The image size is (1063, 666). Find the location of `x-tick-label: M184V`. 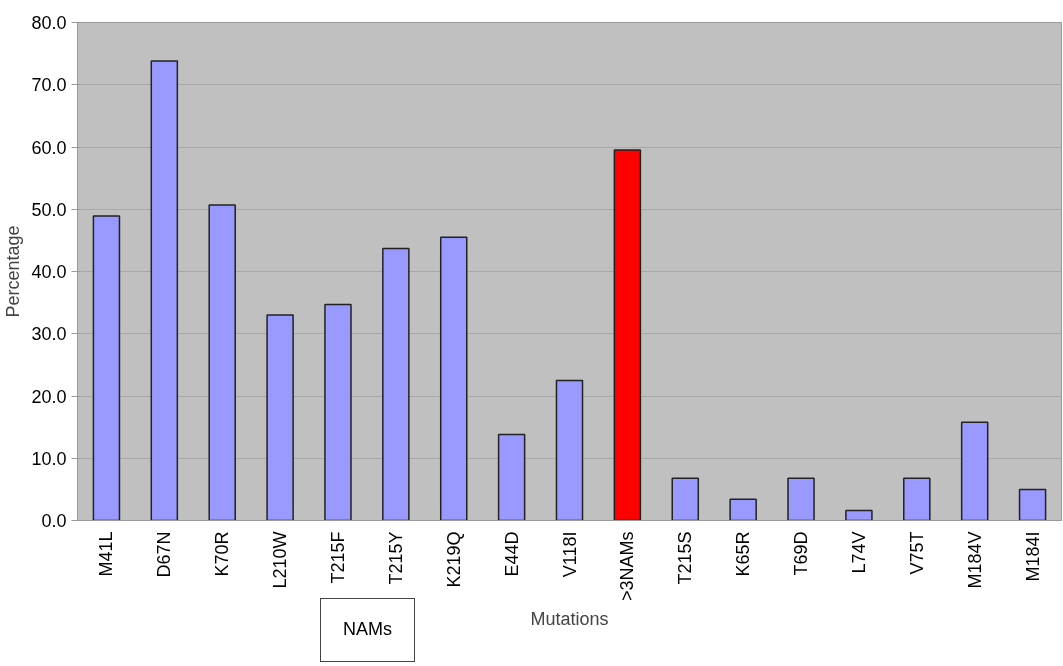

x-tick-label: M184V is located at coordinates (974, 560).